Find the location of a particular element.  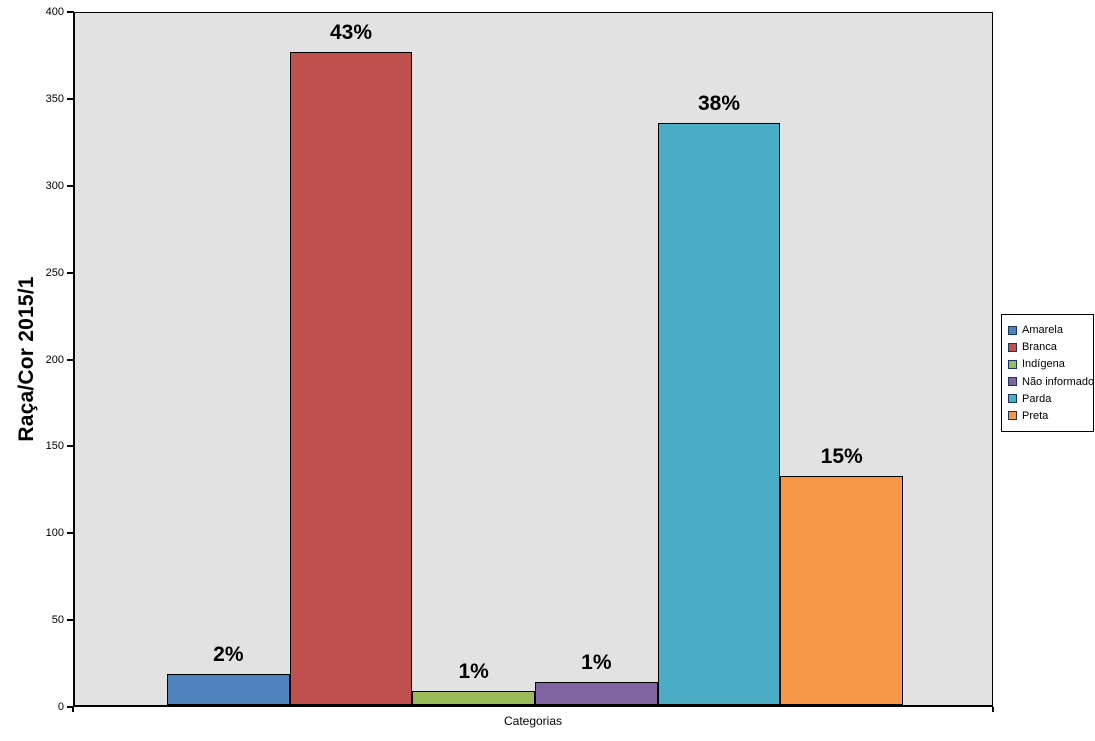

bar-value-label-amarela: 2% is located at coordinates (228, 654).